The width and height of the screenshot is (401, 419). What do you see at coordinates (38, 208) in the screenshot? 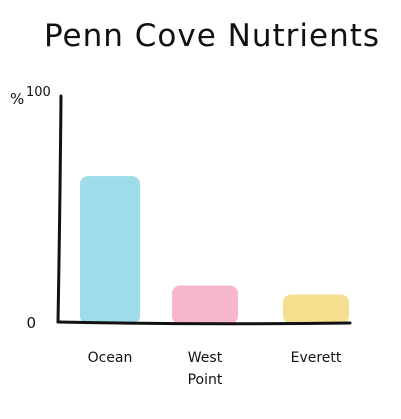
I see `y-tick-labels: 0 100` at bounding box center [38, 208].